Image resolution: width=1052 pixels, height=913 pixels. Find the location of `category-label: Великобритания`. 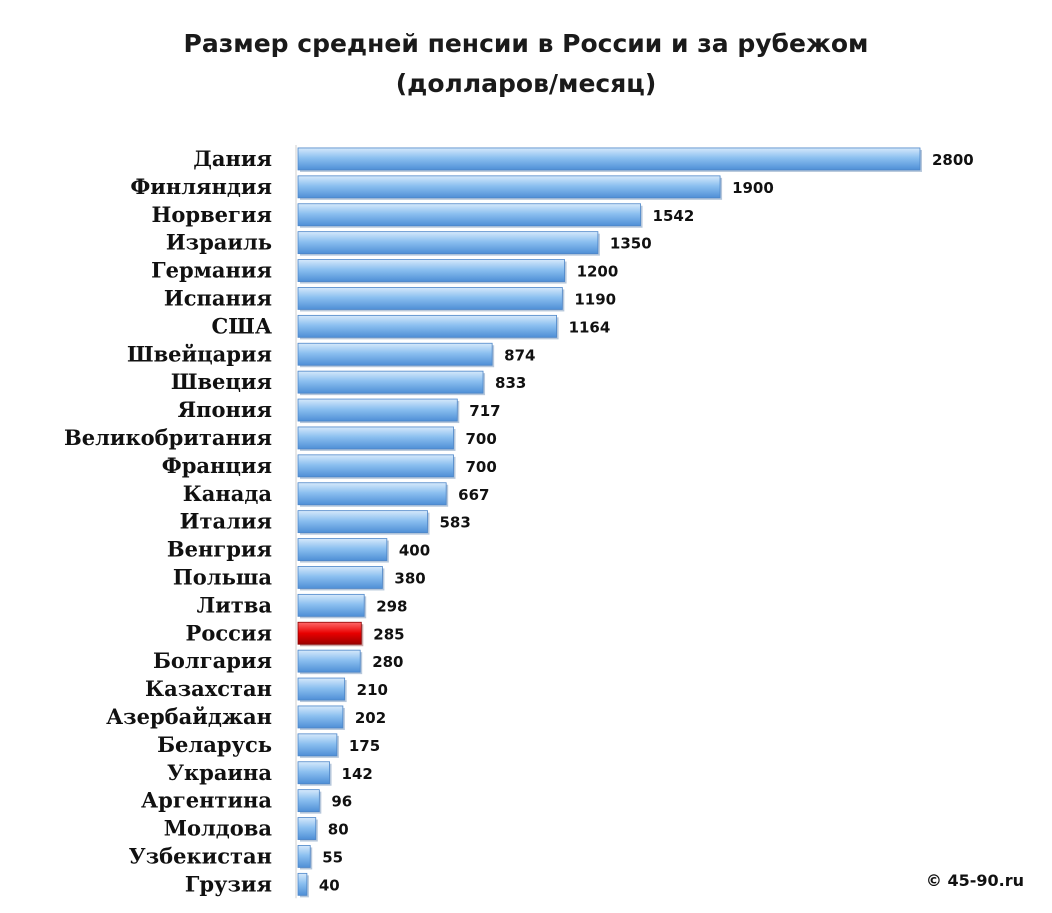

category-label: Великобритания is located at coordinates (168, 437).